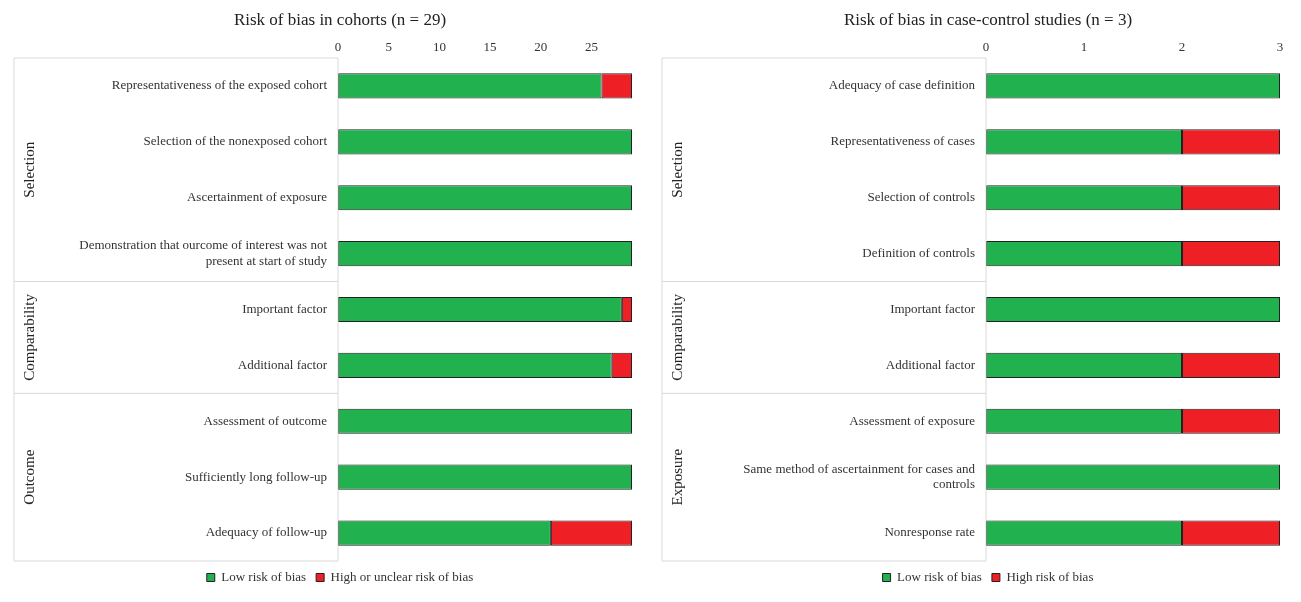 Image resolution: width=1301 pixels, height=602 pixels. I want to click on y-tick-label: Assessment of outcome, so click(265, 420).